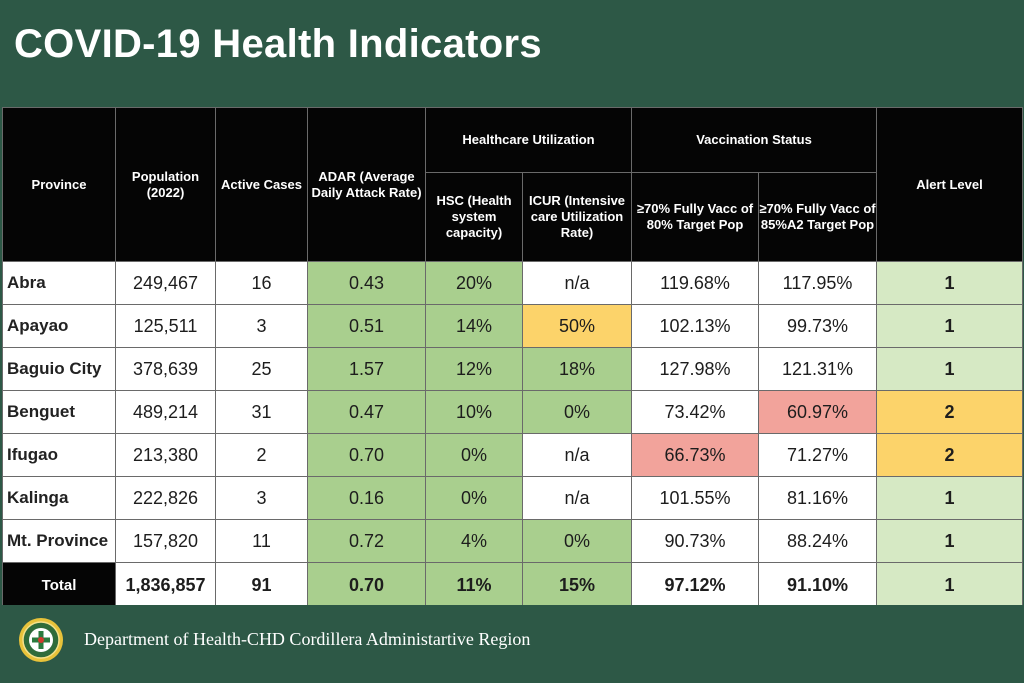 The width and height of the screenshot is (1024, 683). Describe the element at coordinates (577, 217) in the screenshot. I see `header-icur: ICUR (Intensive care Utilization Rate)` at that location.